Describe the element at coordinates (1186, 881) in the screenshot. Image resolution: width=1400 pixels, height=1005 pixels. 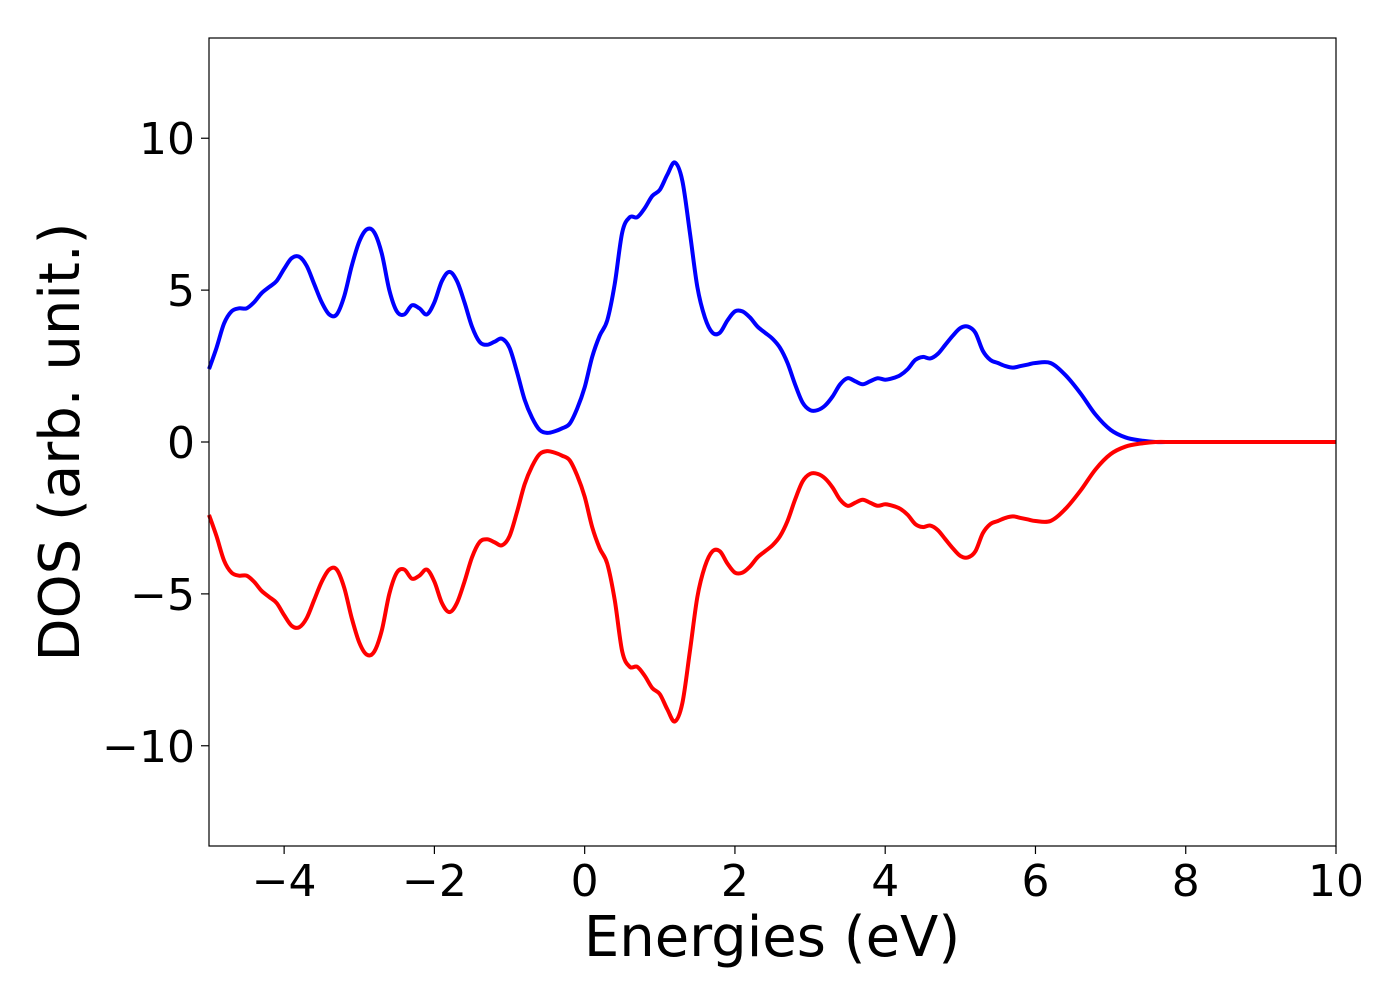
I see `x-tick-label: 8` at that location.